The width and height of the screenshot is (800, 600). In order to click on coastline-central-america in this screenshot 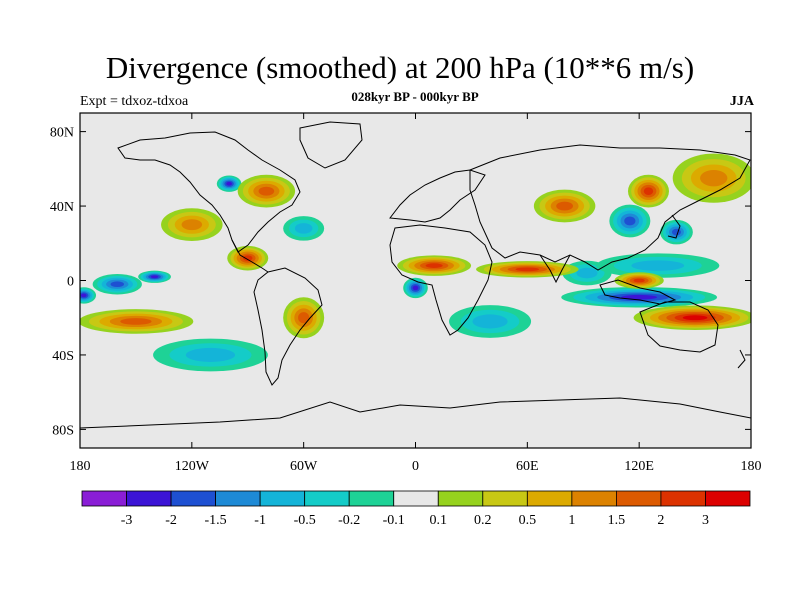, I will do `click(250, 256)`.